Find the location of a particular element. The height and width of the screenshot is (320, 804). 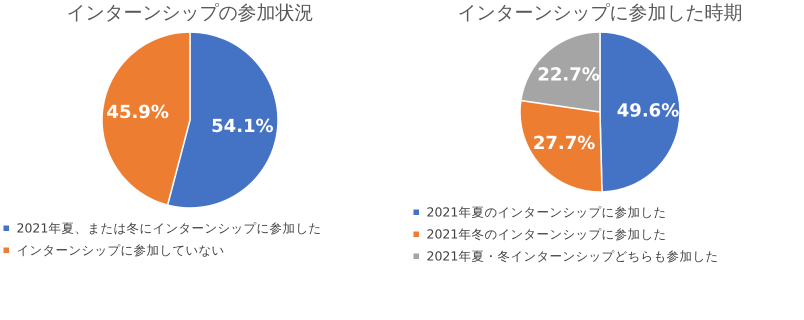

data-label: 49.6% is located at coordinates (648, 111).